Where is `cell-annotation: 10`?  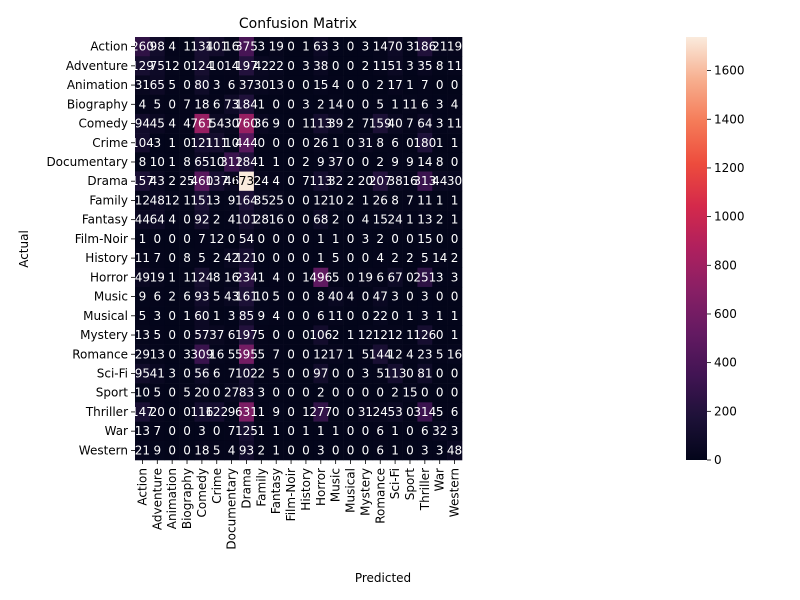 cell-annotation: 10 is located at coordinates (261, 297).